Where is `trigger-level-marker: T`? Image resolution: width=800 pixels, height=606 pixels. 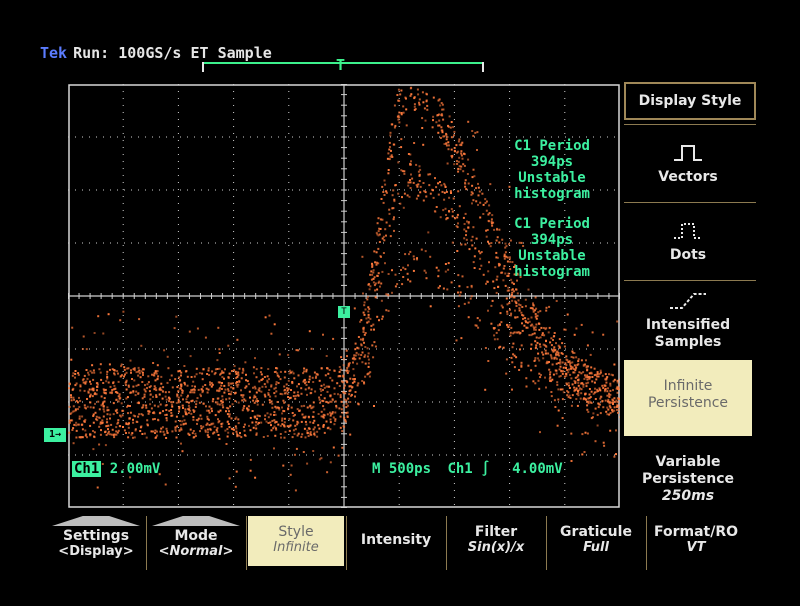 trigger-level-marker: T is located at coordinates (344, 312).